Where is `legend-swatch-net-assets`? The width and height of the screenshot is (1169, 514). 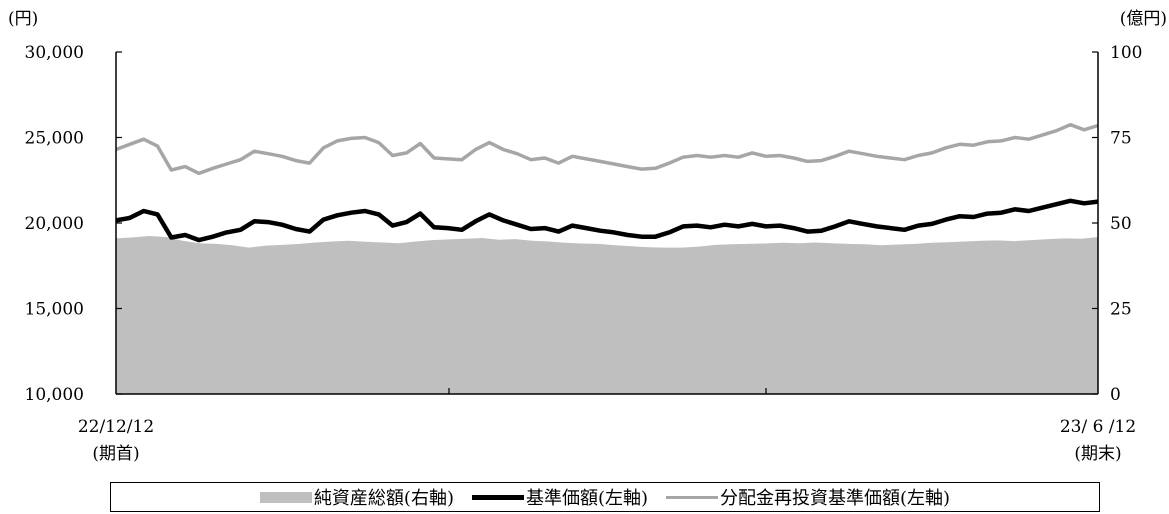
legend-swatch-net-assets is located at coordinates (285, 497).